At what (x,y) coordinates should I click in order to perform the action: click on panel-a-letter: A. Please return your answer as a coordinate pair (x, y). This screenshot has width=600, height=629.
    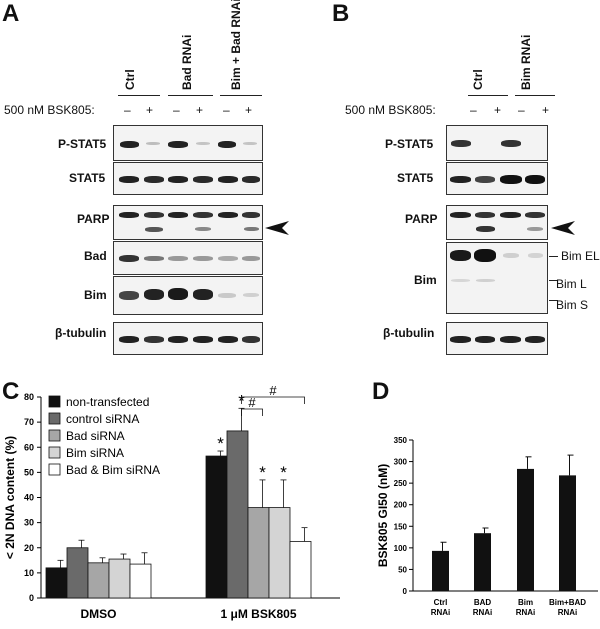
    Looking at the image, I should click on (11, 13).